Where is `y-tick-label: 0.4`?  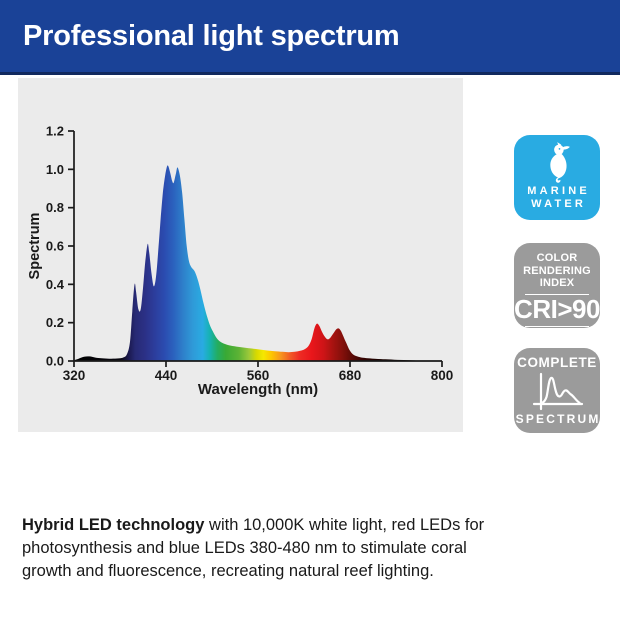
y-tick-label: 0.4 is located at coordinates (55, 284).